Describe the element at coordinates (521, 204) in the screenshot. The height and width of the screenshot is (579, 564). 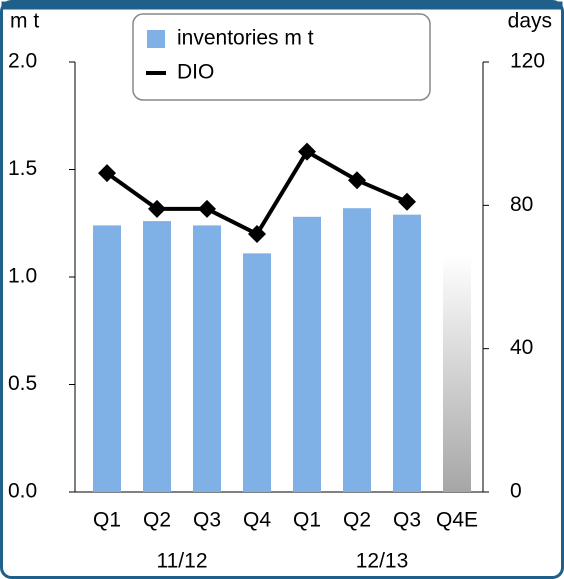
I see `y2-tick-label: 80` at that location.